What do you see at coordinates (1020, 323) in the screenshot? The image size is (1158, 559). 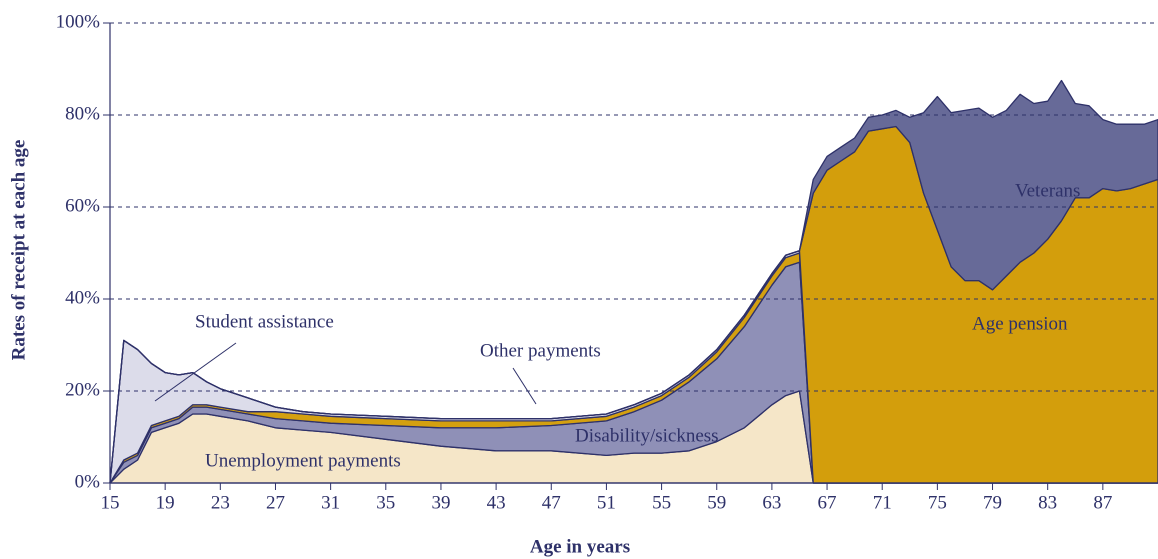 I see `series-label: Age pension` at bounding box center [1020, 323].